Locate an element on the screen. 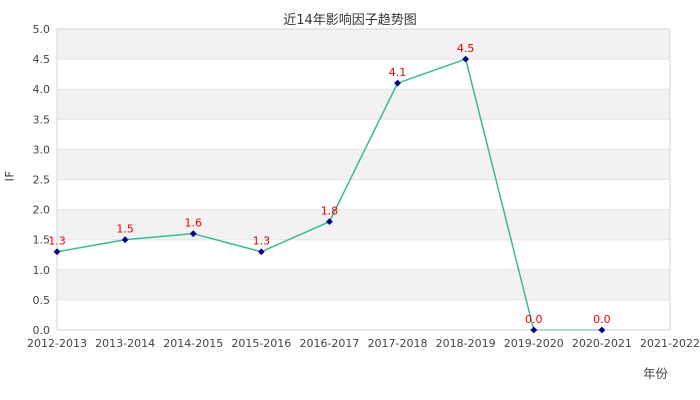  data-point-label: 4.5 is located at coordinates (466, 48).